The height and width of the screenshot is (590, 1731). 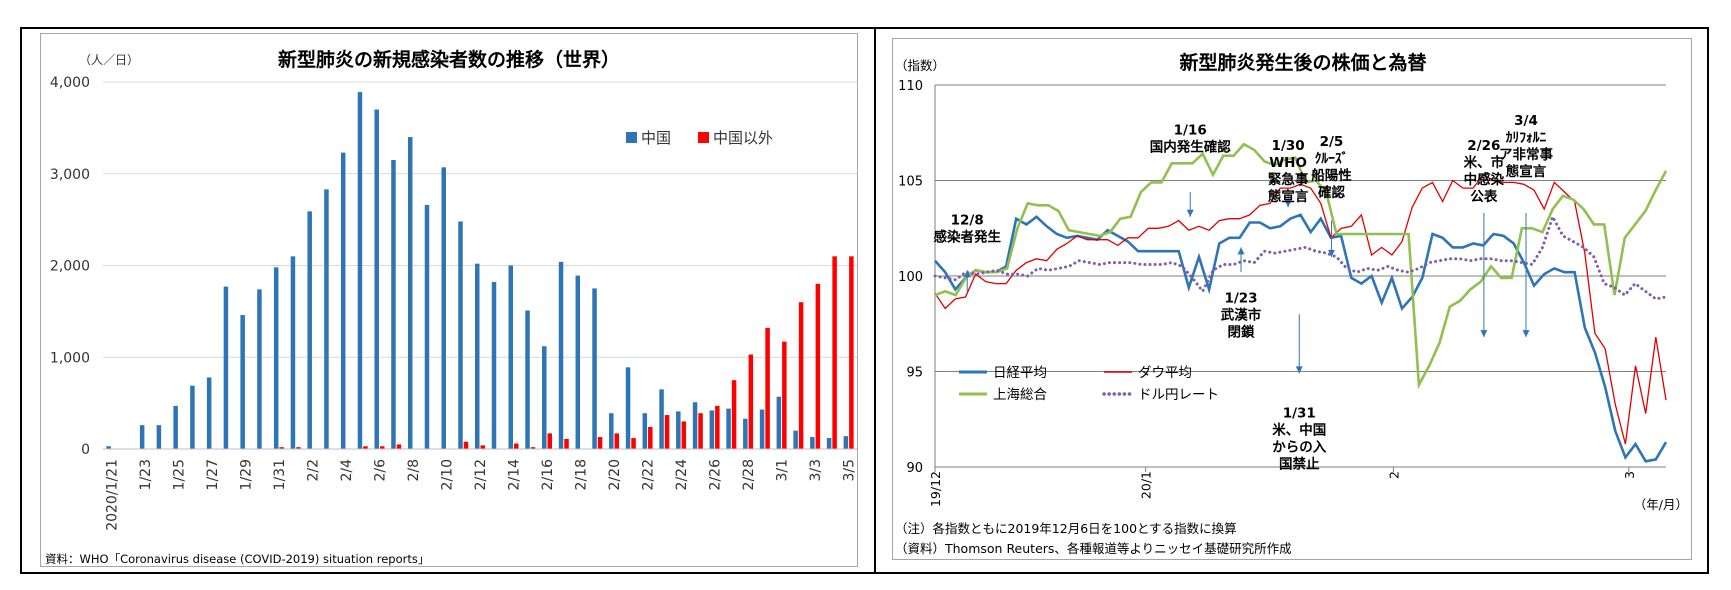 I want to click on x-tick-label: 2, so click(x=1393, y=475).